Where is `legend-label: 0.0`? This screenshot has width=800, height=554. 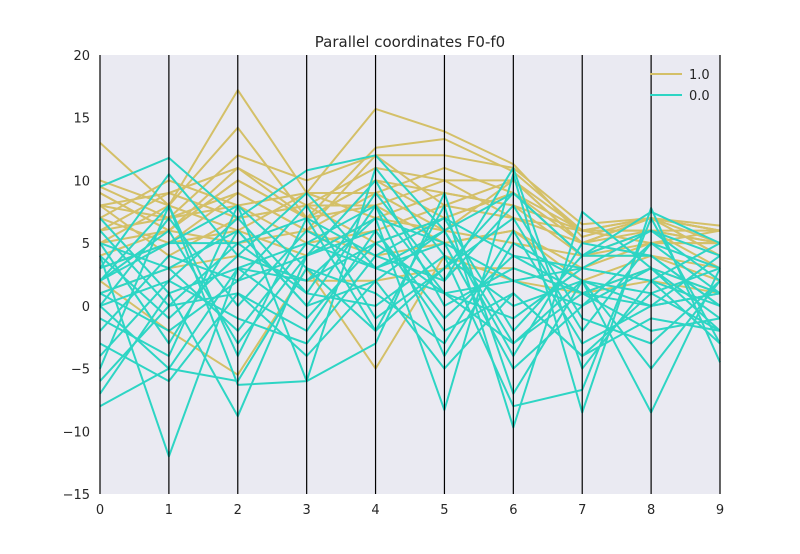
legend-label: 0.0 is located at coordinates (699, 96).